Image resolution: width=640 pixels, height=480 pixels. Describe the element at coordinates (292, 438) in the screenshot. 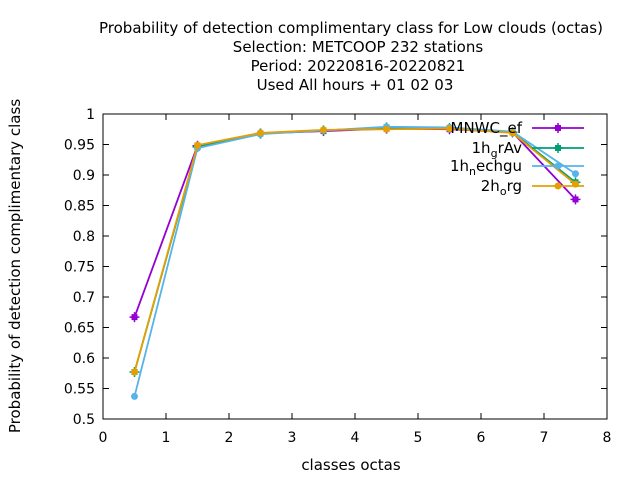

I see `x-tick-label: 3` at that location.